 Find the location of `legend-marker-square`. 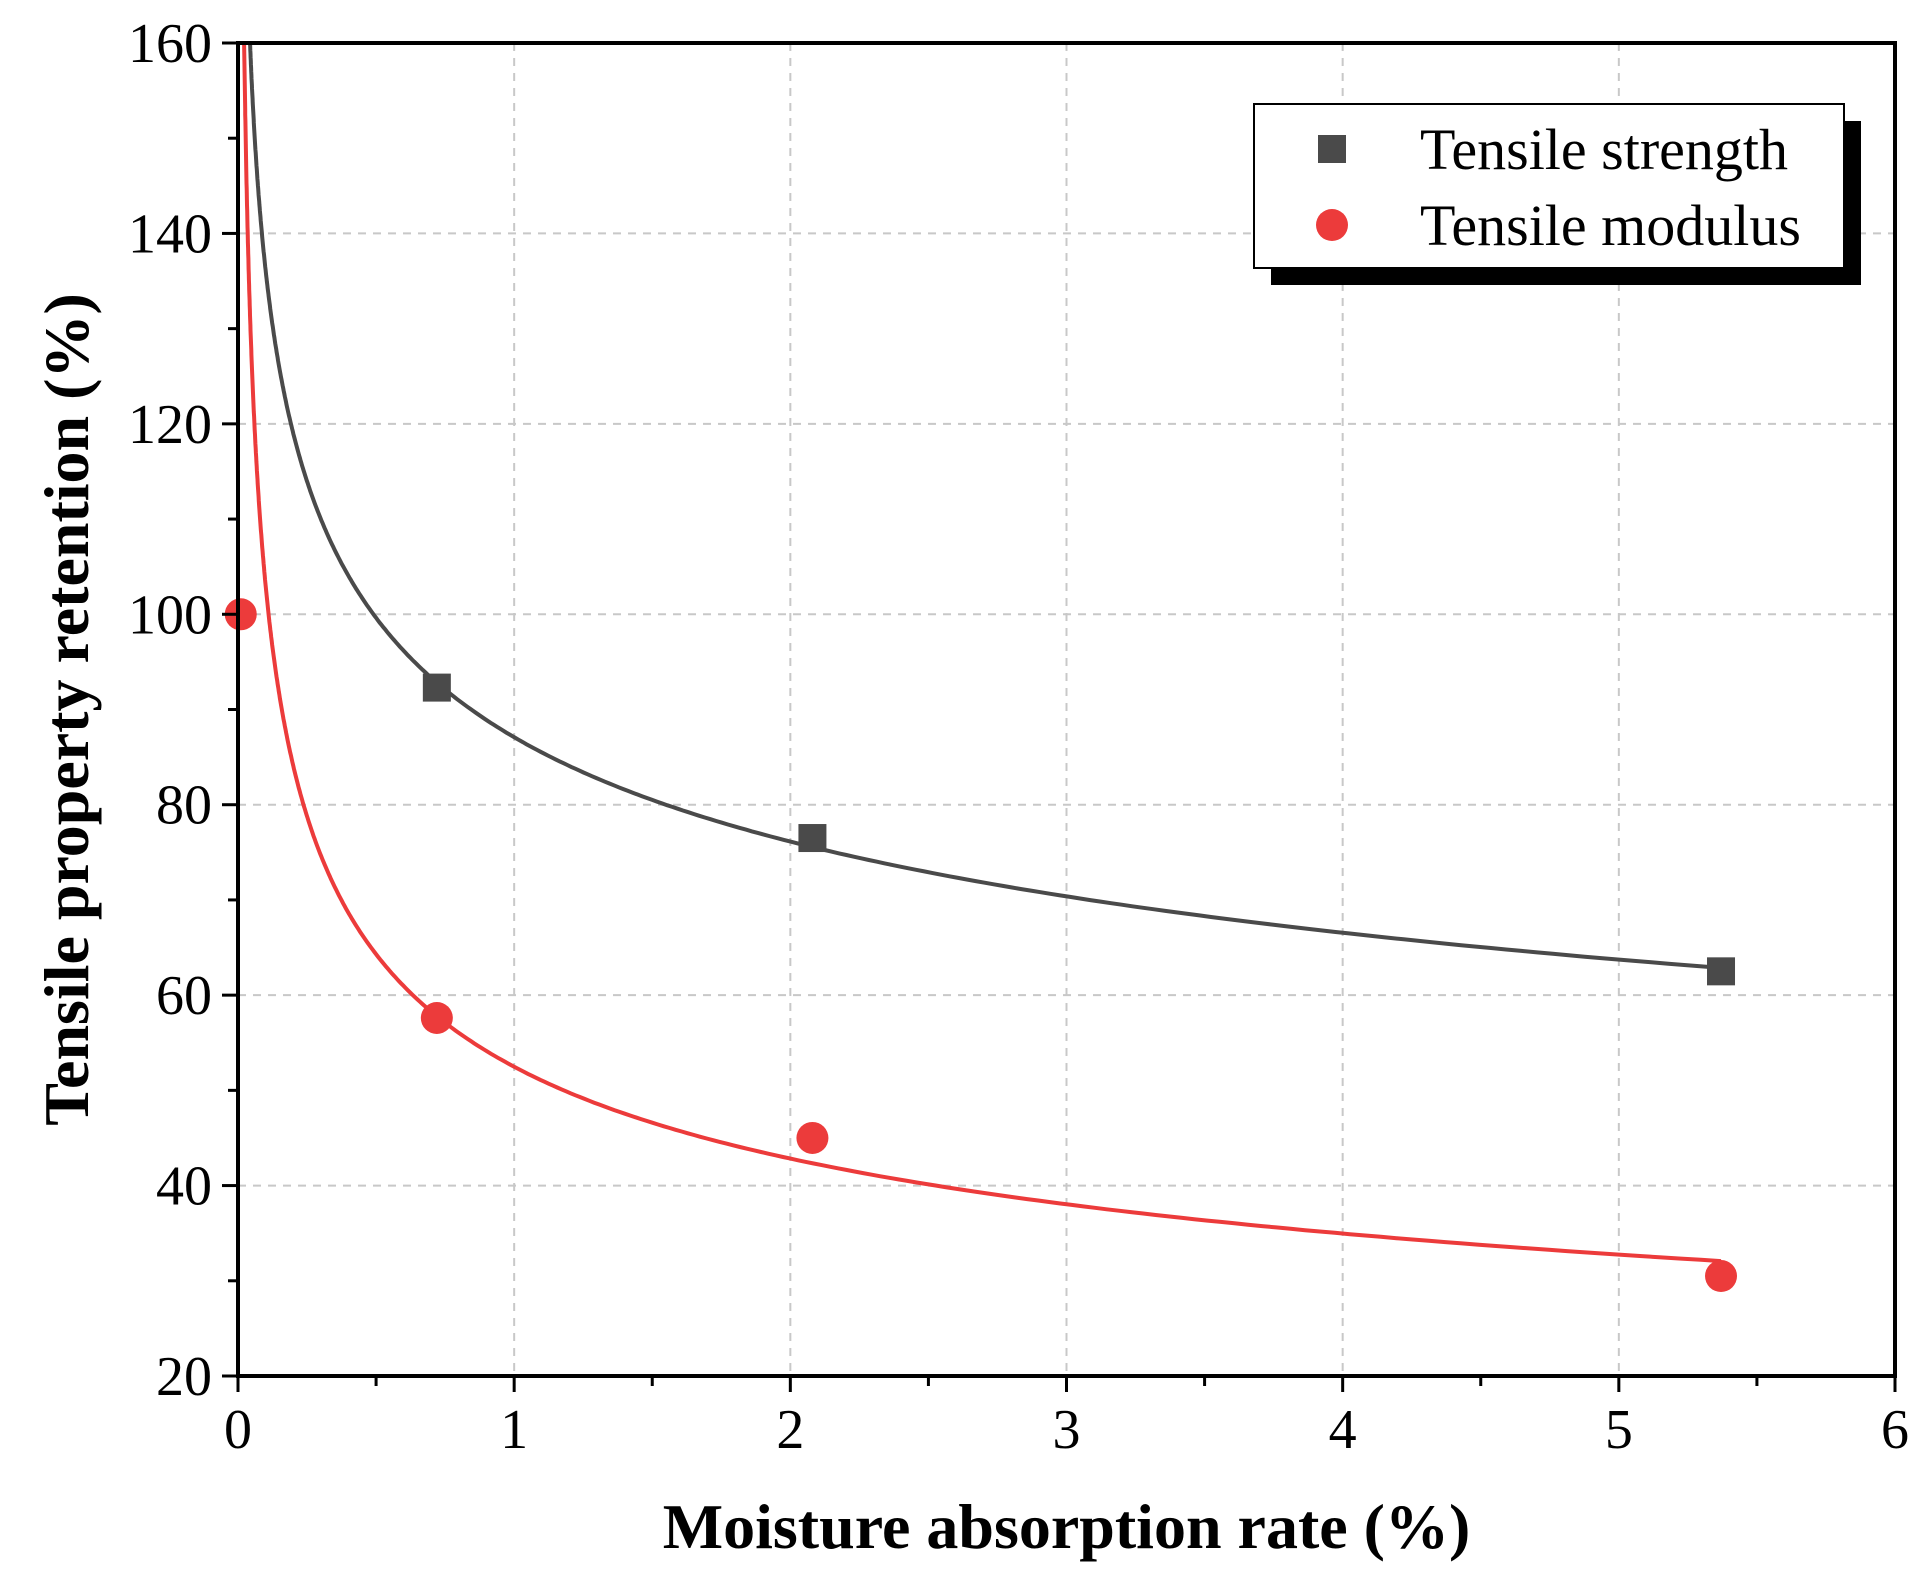

legend-marker-square is located at coordinates (1332, 149).